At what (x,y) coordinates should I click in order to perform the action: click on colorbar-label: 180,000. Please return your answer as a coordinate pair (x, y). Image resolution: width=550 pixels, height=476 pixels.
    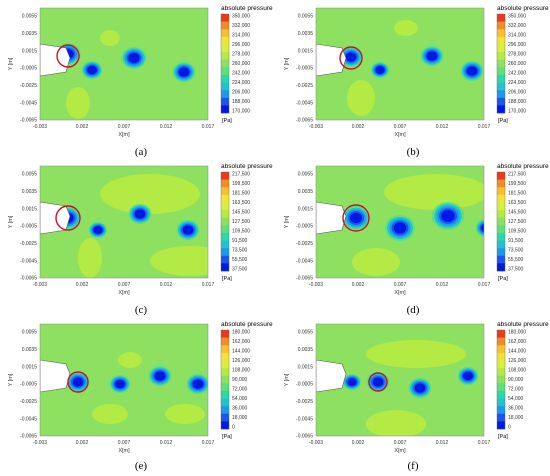
    Looking at the image, I should click on (241, 333).